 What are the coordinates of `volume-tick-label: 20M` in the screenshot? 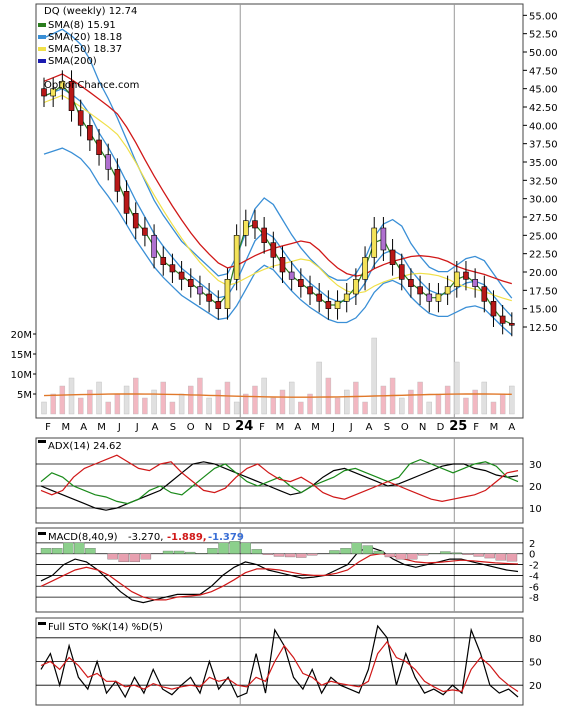 It's located at (21, 335).